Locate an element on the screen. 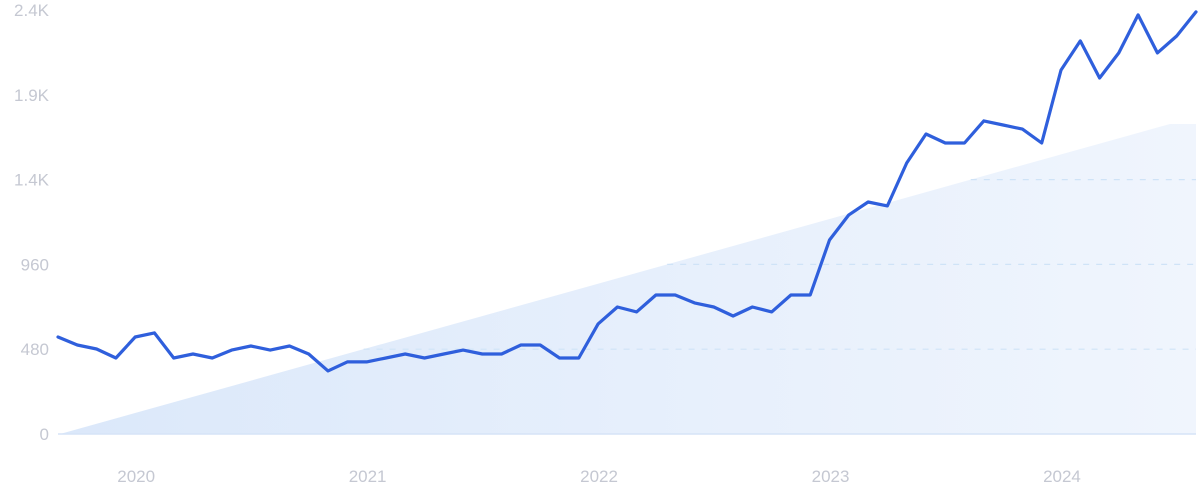  y-tick-label: 1.9K is located at coordinates (32, 95).